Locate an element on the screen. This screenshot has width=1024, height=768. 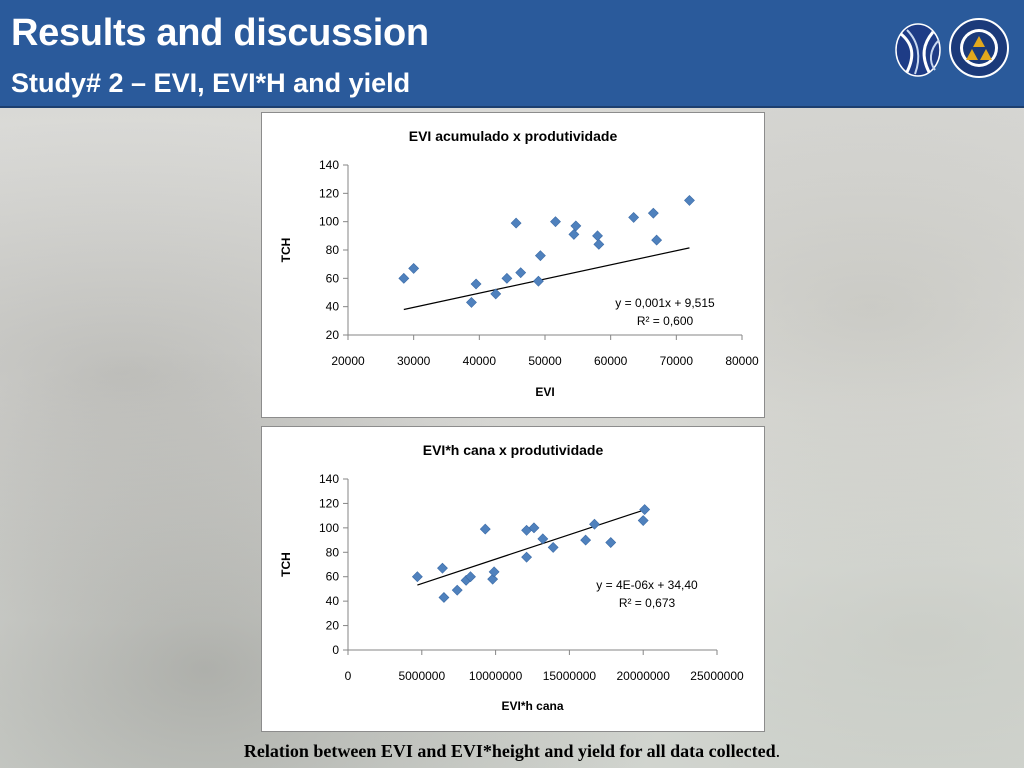
y-tick-label: 0 is located at coordinates (335, 650).